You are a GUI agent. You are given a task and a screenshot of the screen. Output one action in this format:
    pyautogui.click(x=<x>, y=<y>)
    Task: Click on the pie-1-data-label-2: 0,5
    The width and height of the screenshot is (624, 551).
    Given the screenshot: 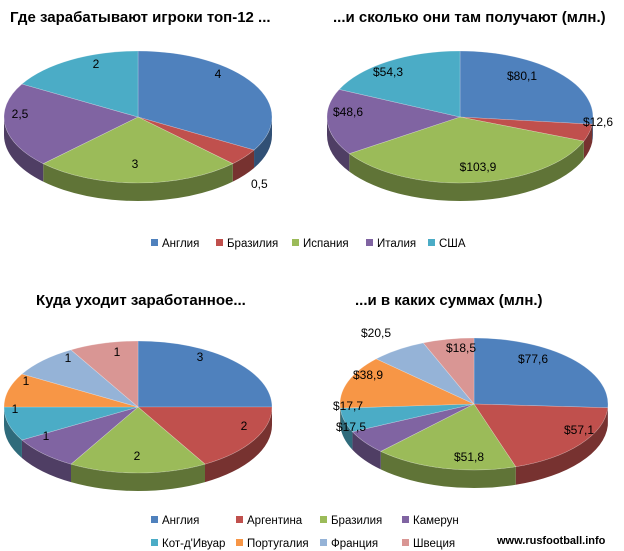 What is the action you would take?
    pyautogui.click(x=259, y=184)
    